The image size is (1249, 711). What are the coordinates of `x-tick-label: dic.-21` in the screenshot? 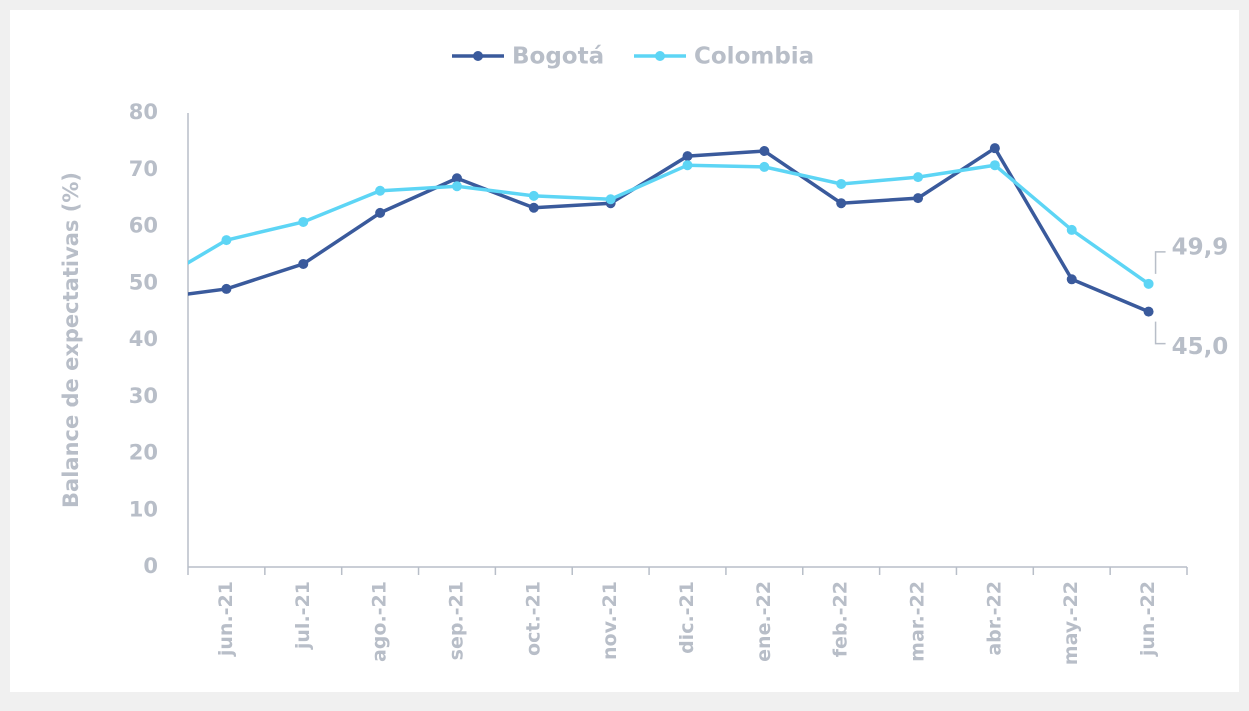 It's located at (687, 617).